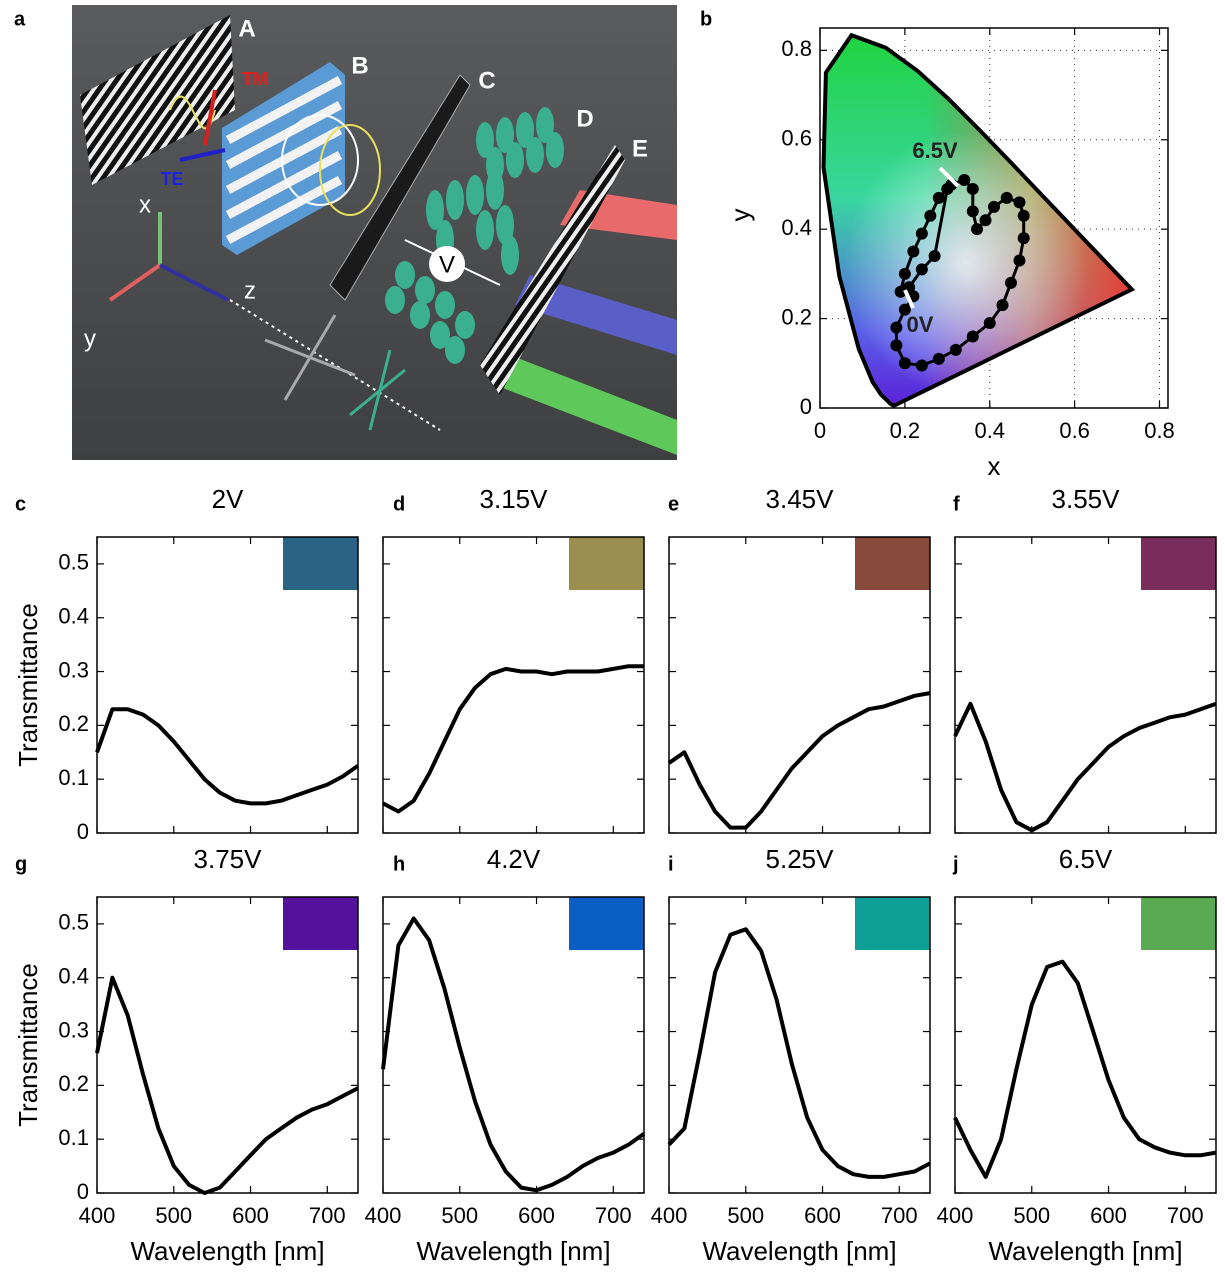  I want to click on y-tick-label: 0.4, so click(73, 976).